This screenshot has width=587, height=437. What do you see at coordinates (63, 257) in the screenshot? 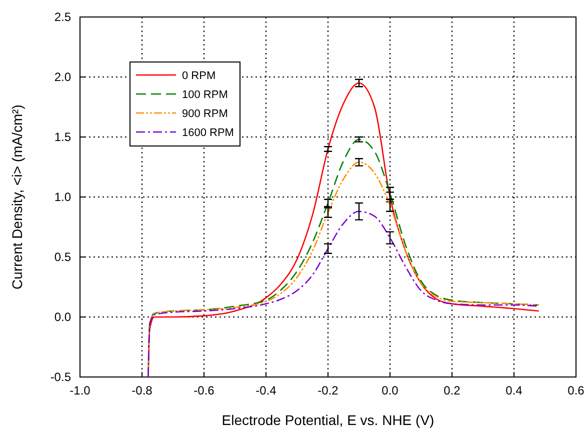
I see `y-tick-label: 0.5` at bounding box center [63, 257].